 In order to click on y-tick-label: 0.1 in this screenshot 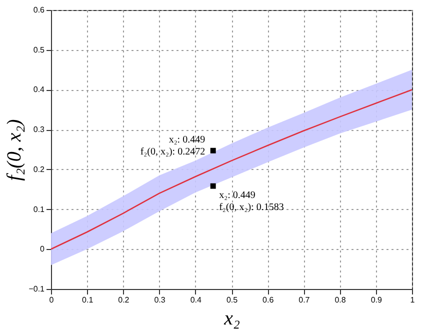, I will do `click(39, 209)`.